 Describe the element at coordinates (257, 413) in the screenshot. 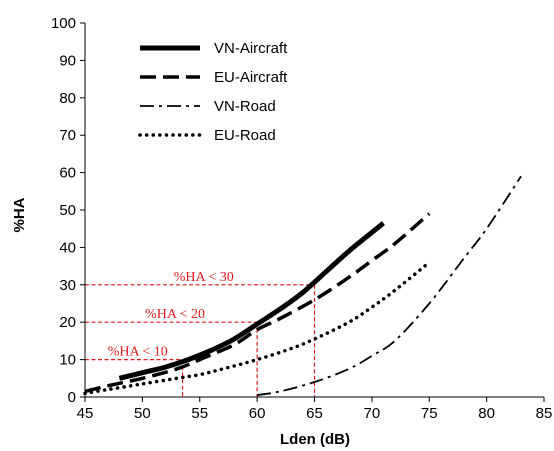

I see `x-tick-label: 60` at that location.